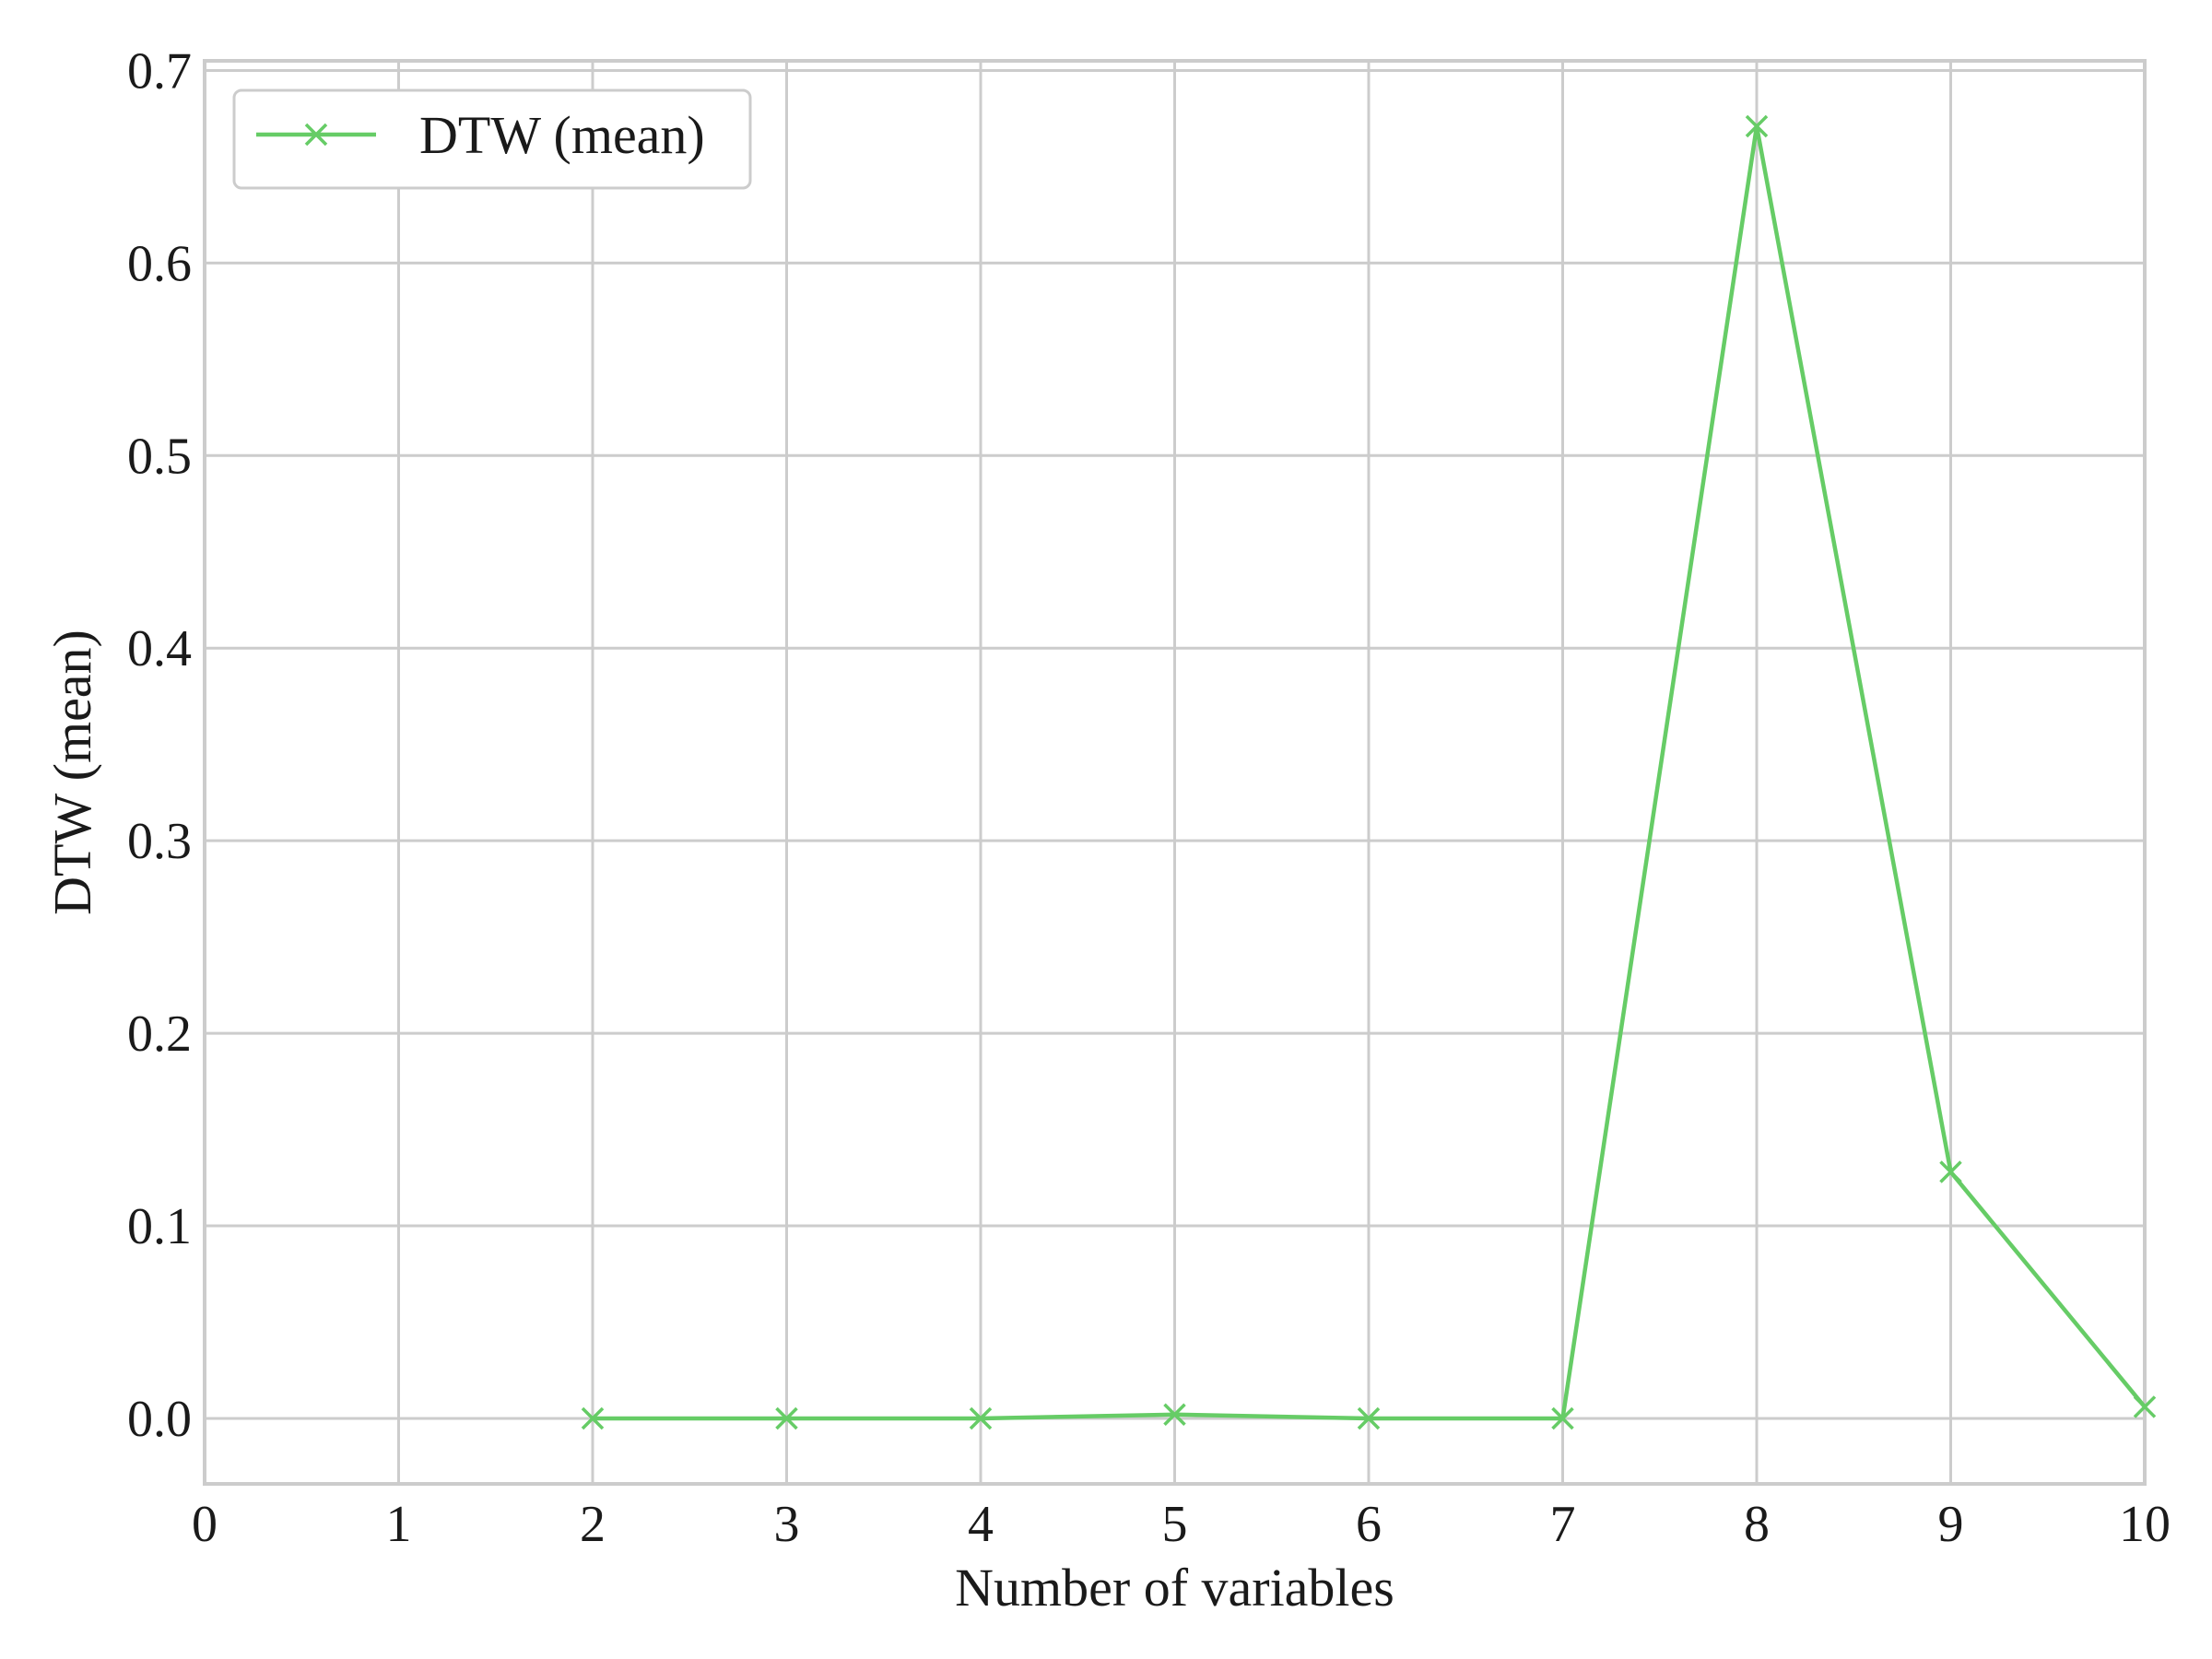 This screenshot has width=2212, height=1659. Describe the element at coordinates (1757, 1524) in the screenshot. I see `x-tick-label: 8` at that location.